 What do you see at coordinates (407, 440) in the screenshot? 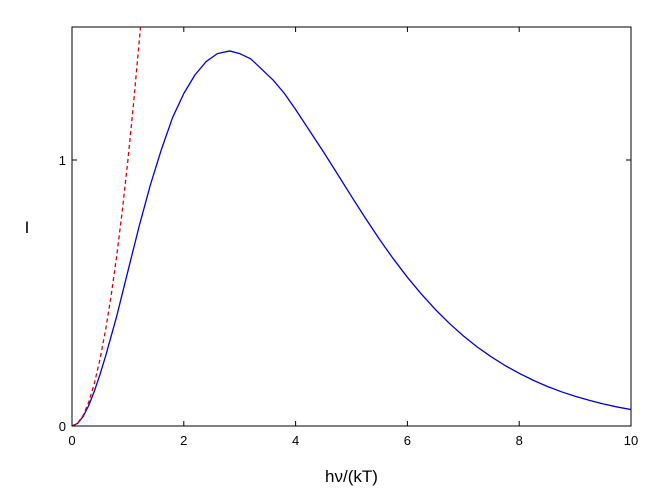
I see `x-tick-label: 6` at bounding box center [407, 440].